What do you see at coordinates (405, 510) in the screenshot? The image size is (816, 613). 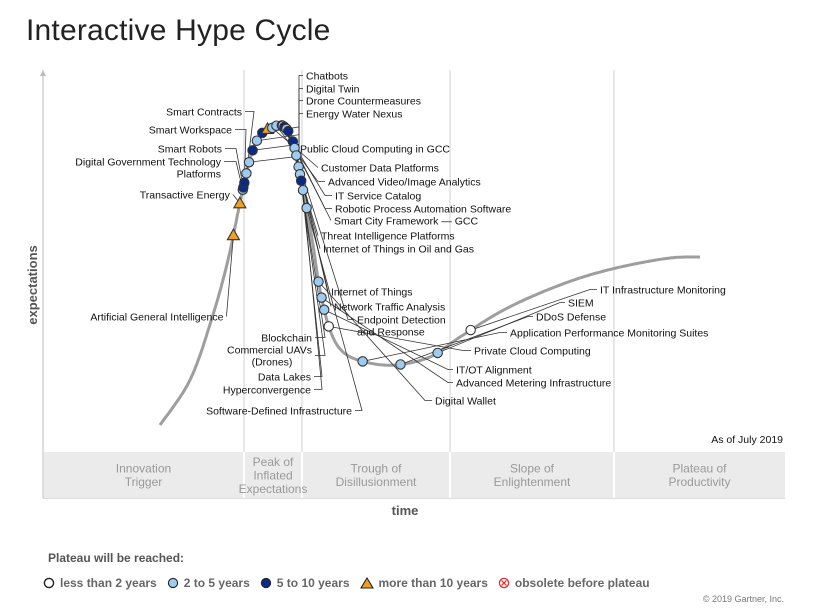 I see `x-axis-title: time` at bounding box center [405, 510].